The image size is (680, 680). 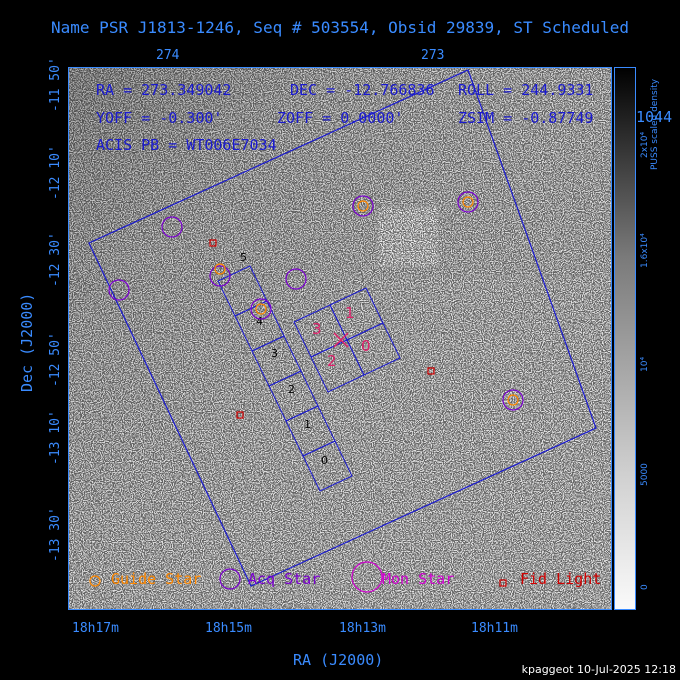 What do you see at coordinates (95, 628) in the screenshot?
I see `bottom-tick: 18h17m` at bounding box center [95, 628].